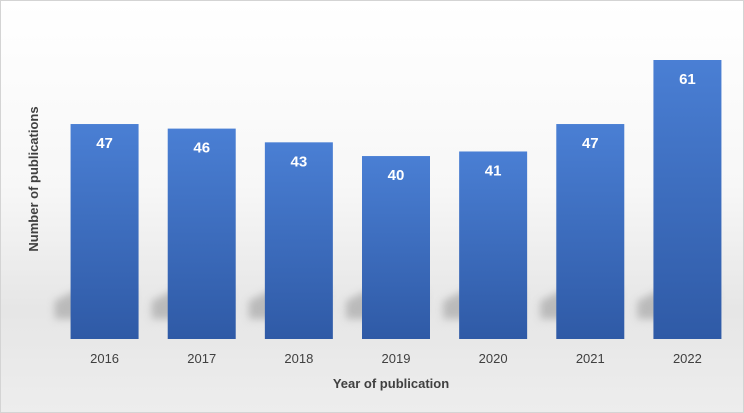 This screenshot has height=413, width=744. What do you see at coordinates (298, 240) in the screenshot?
I see `bar-2018` at bounding box center [298, 240].